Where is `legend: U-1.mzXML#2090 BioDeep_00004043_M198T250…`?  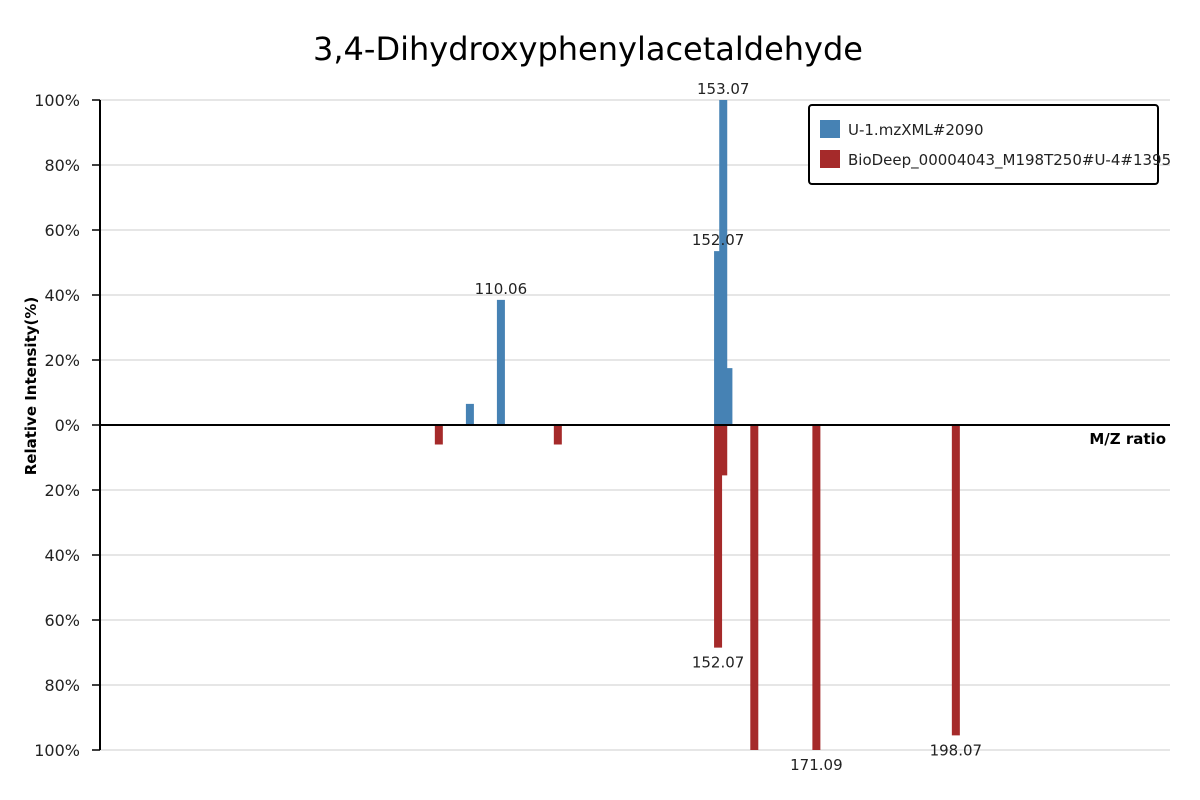 legend: U-1.mzXML#2090 BioDeep_00004043_M198T250… is located at coordinates (989, 144).